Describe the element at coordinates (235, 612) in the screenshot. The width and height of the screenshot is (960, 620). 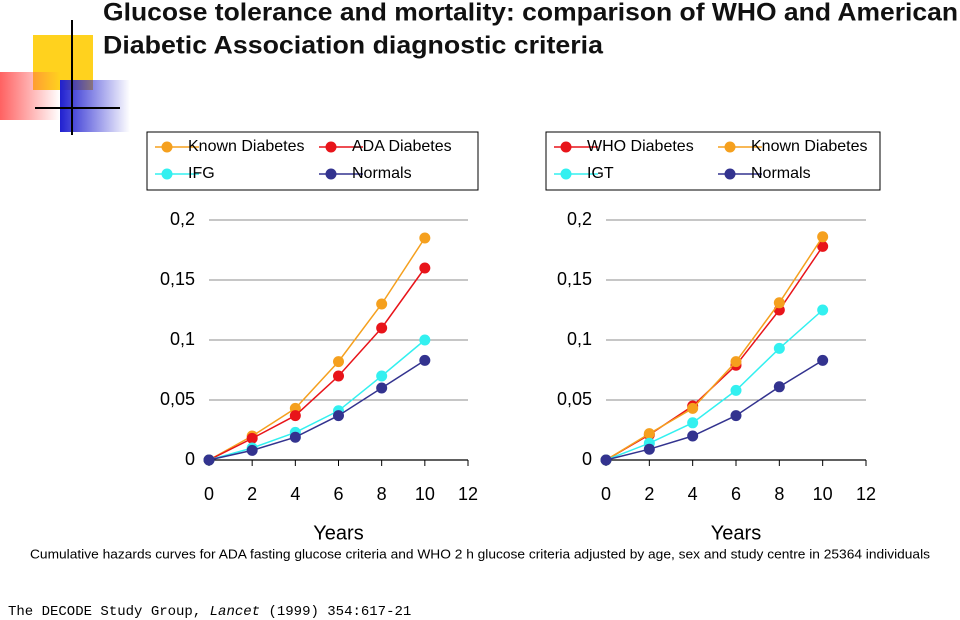
I see `citation-journal: Lancet` at that location.